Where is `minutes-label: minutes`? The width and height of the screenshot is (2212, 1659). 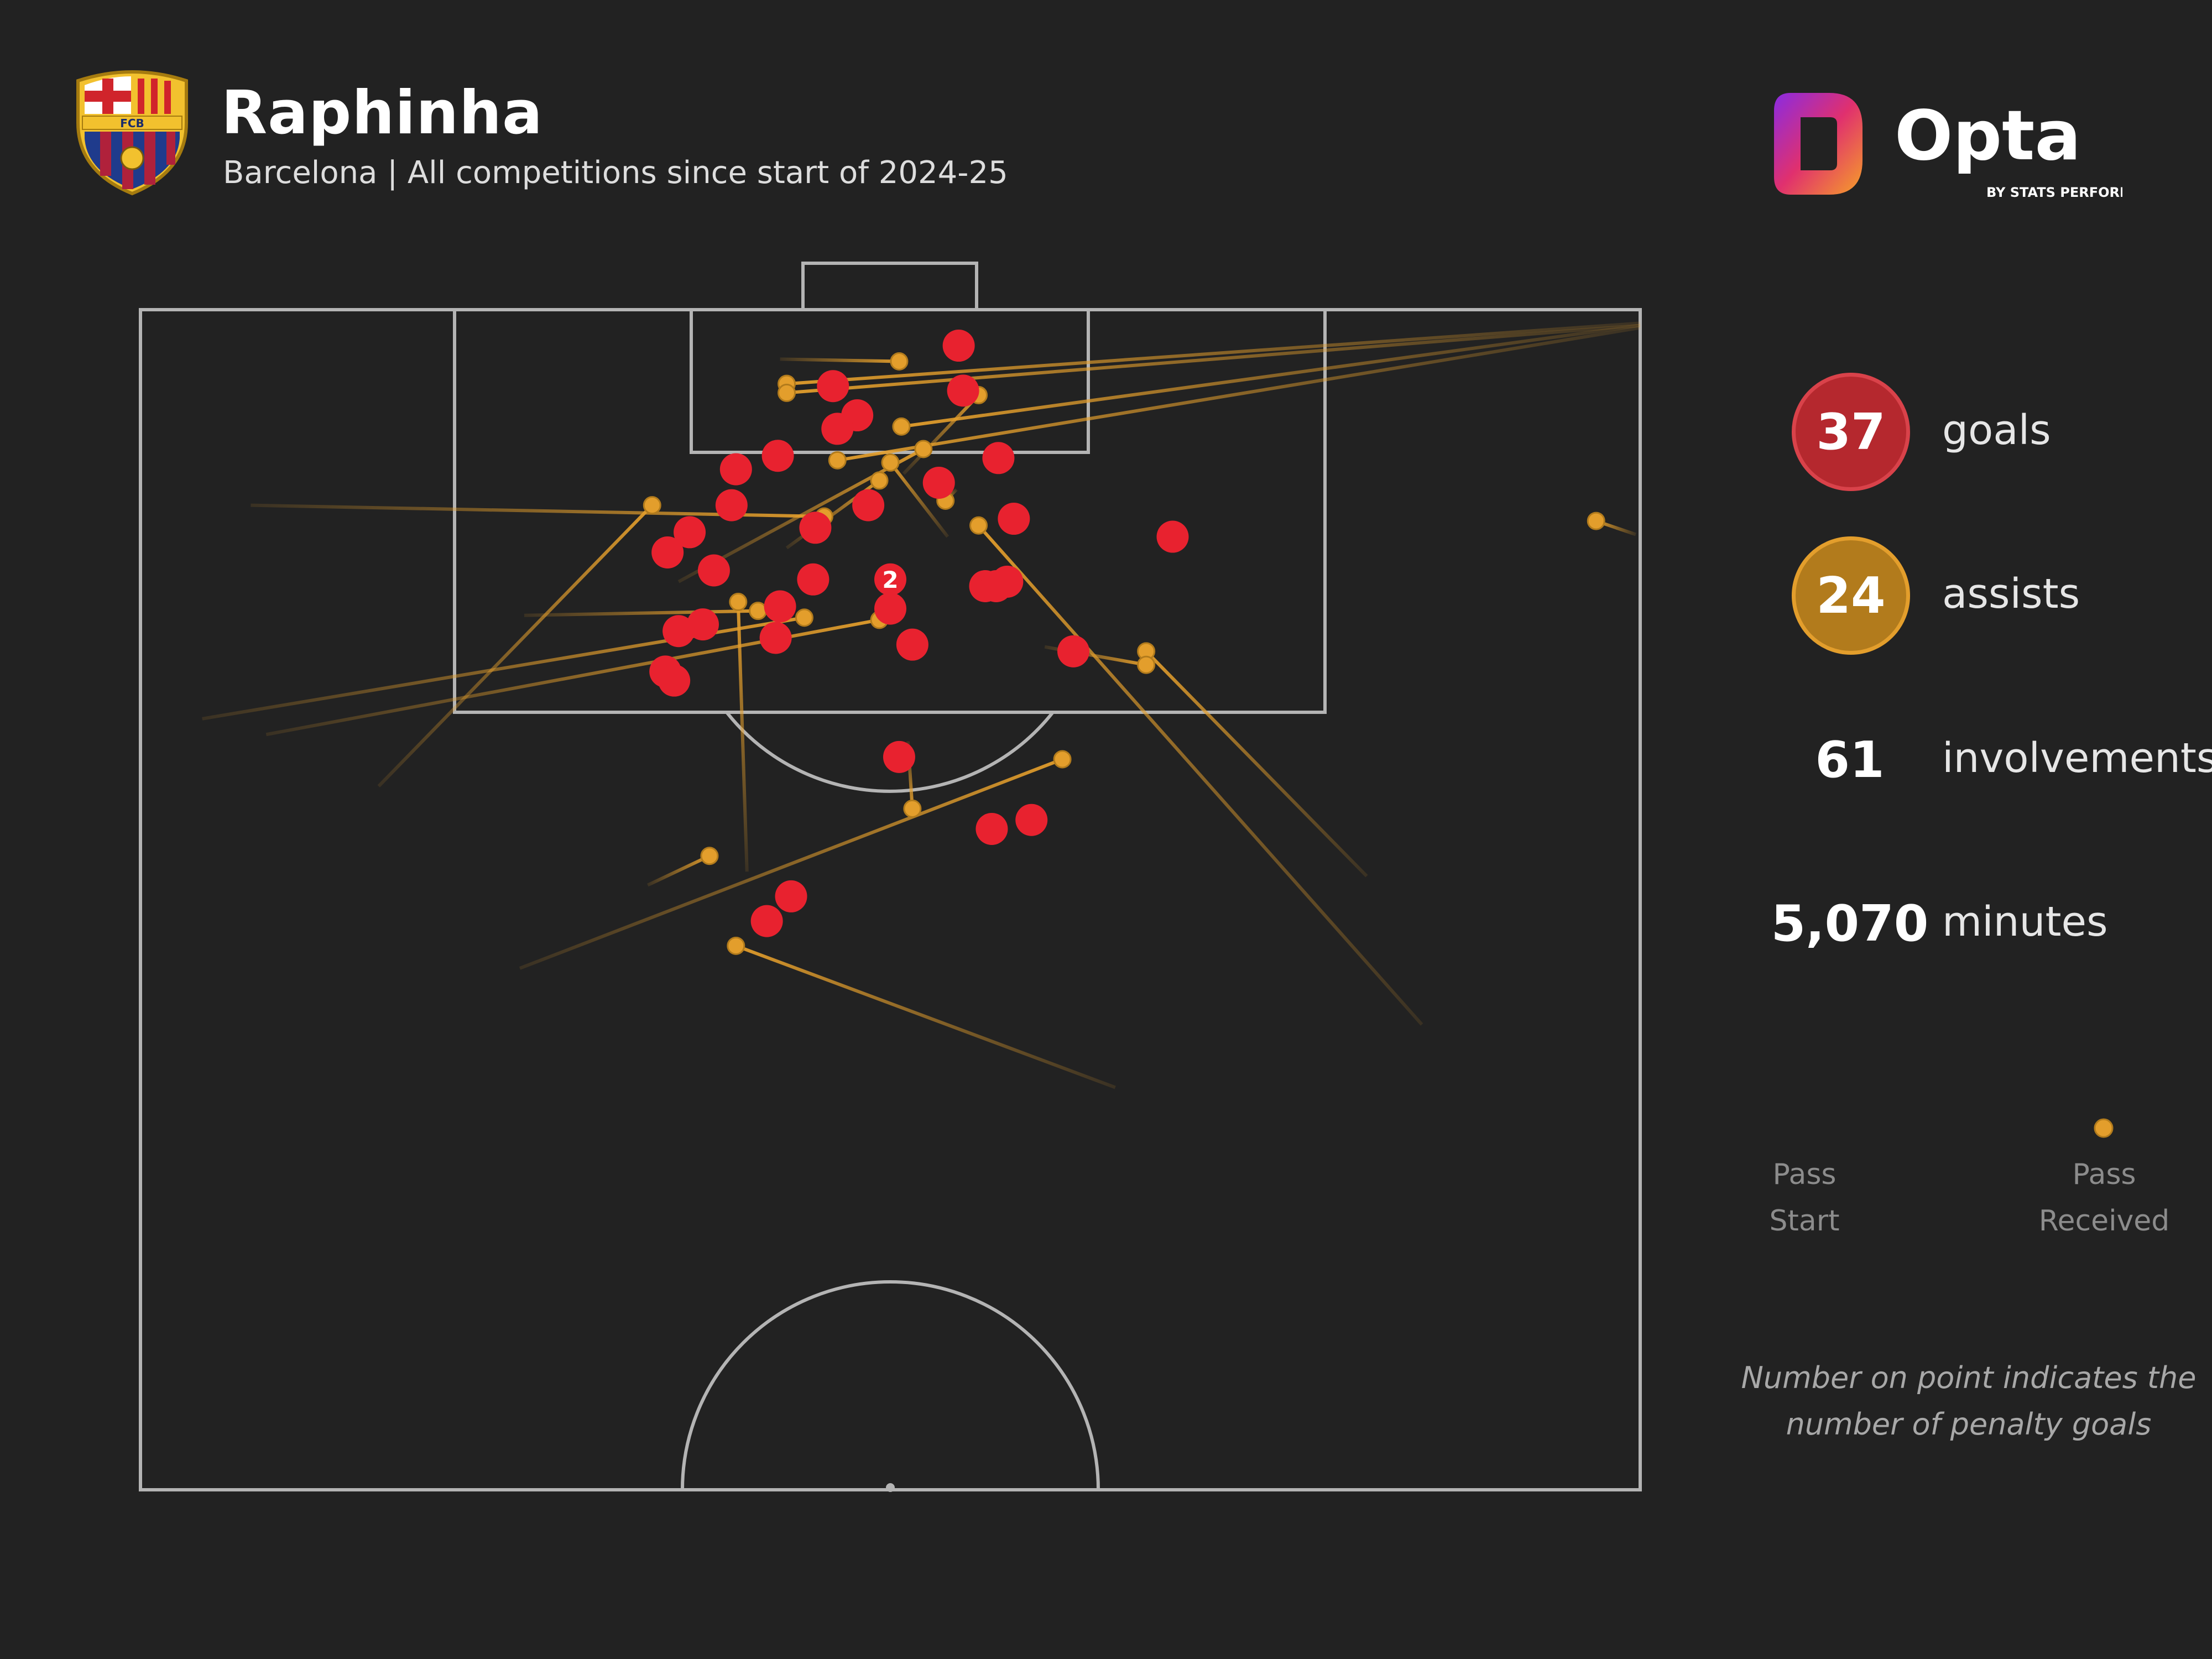
minutes-label: minutes is located at coordinates (2025, 922).